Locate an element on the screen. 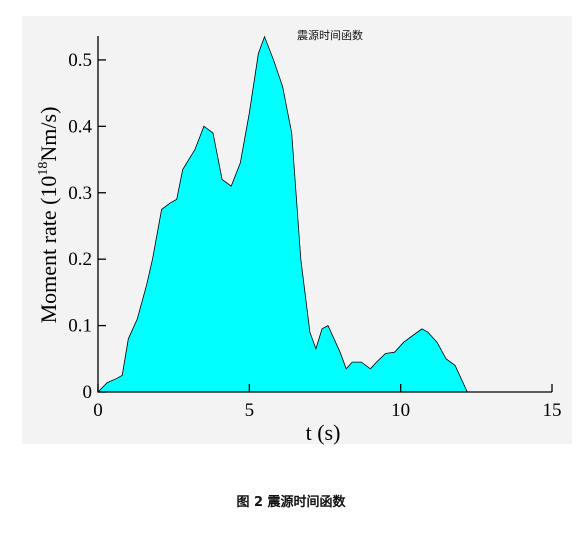  y-axis-label: Moment rate (1018Nm/s) is located at coordinates (48, 215).